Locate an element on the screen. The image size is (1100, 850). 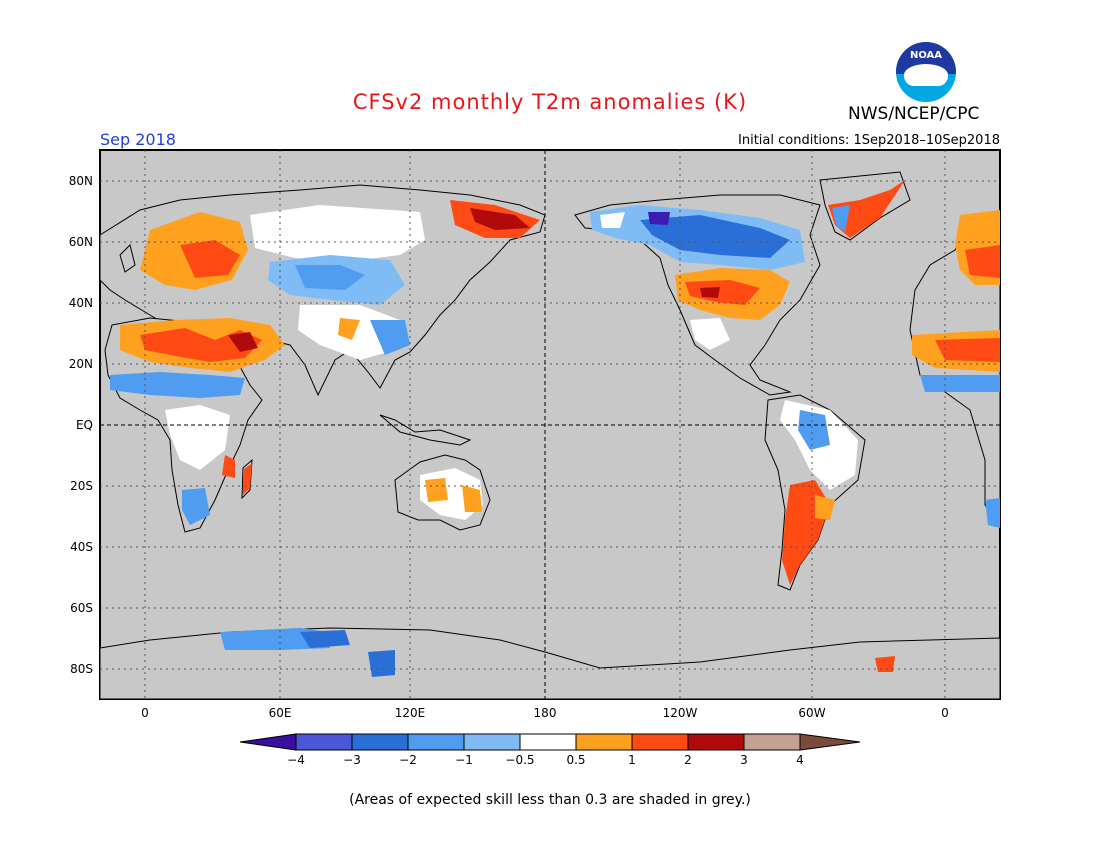
map-title: CFSv2 monthly T2m anomalies (K) is located at coordinates (550, 102).